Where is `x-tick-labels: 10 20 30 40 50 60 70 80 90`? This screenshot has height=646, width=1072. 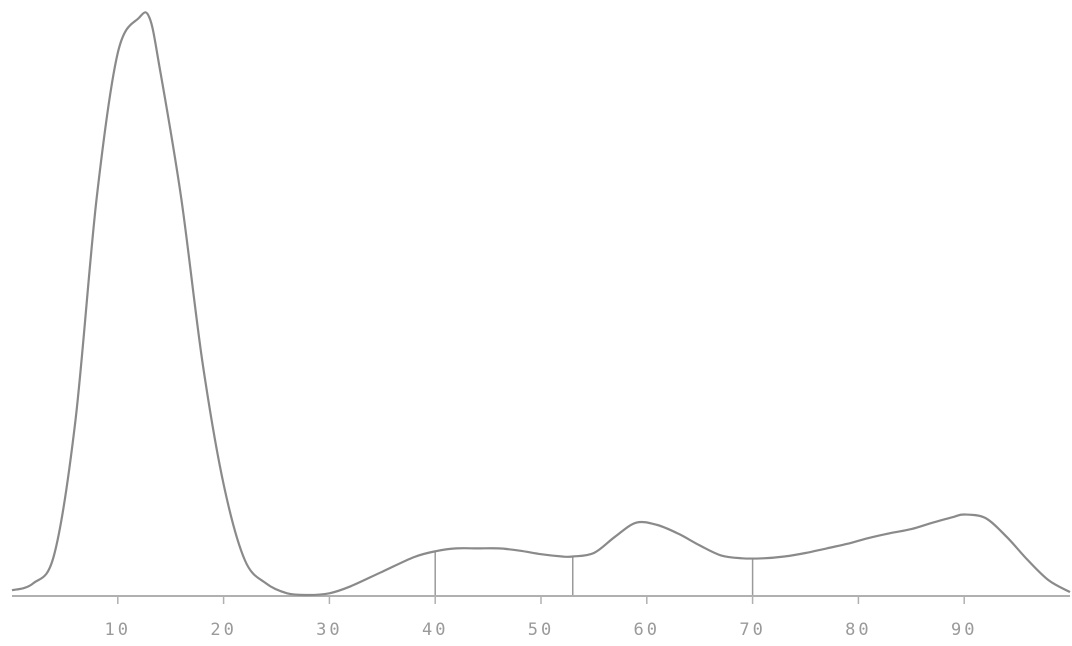 x-tick-labels: 10 20 30 40 50 60 70 80 90 is located at coordinates (541, 630).